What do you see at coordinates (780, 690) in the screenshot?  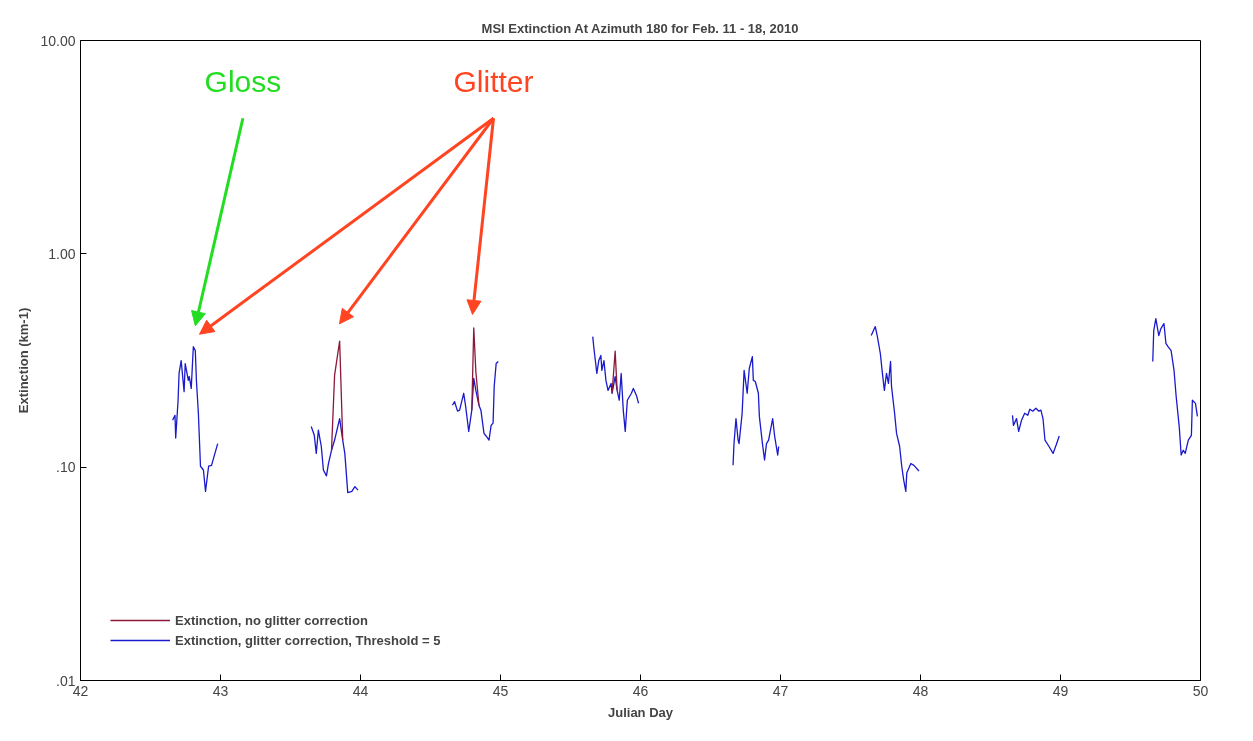 I see `x-tick-label: 47` at bounding box center [780, 690].